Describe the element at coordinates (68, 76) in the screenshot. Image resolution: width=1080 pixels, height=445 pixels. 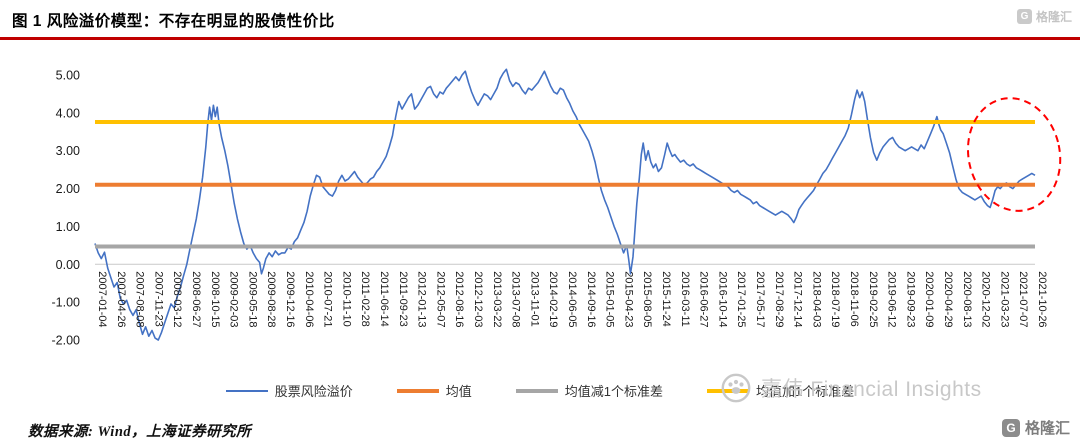
I see `y-tick-label: 5.00` at that location.